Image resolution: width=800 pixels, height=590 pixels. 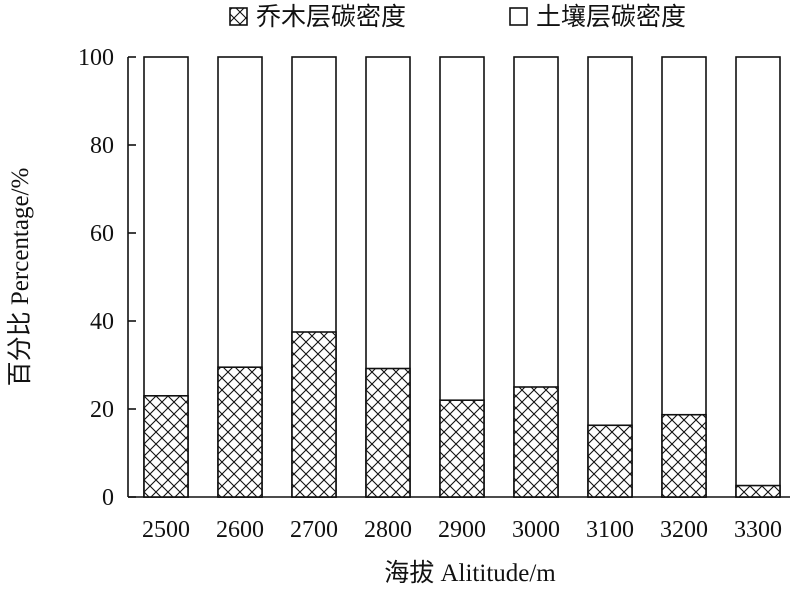 What do you see at coordinates (107, 278) in the screenshot?
I see `y-axis-ticks: 0 20 40 60 80 100` at bounding box center [107, 278].